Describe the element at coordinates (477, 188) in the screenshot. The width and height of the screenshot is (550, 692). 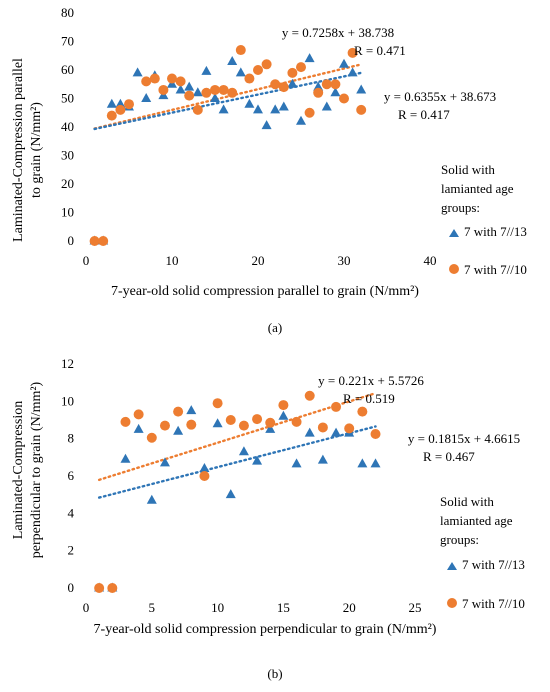
I see `legend-title-line-2: lamianted age` at that location.